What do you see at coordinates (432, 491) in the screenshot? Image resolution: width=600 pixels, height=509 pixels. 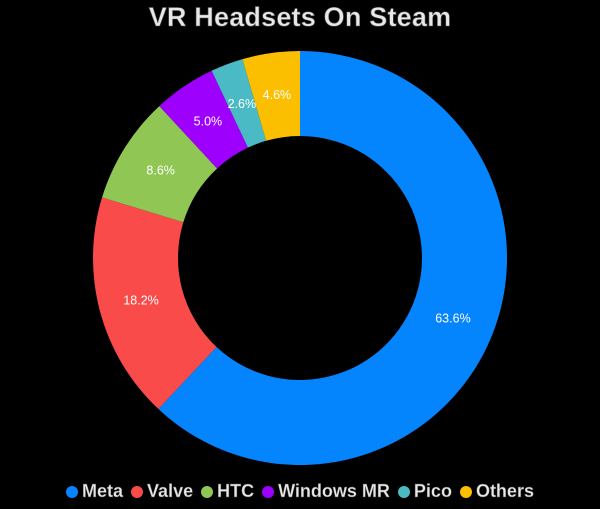 I see `legend-label: Pico` at bounding box center [432, 491].